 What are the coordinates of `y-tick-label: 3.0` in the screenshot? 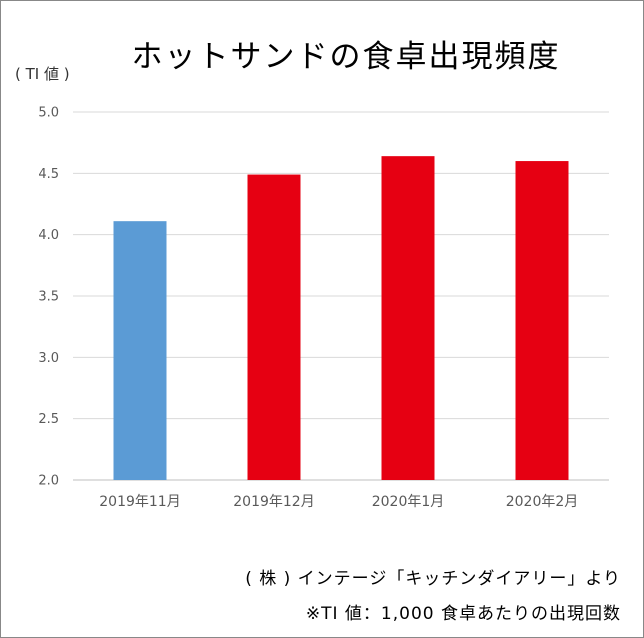 It's located at (48, 358).